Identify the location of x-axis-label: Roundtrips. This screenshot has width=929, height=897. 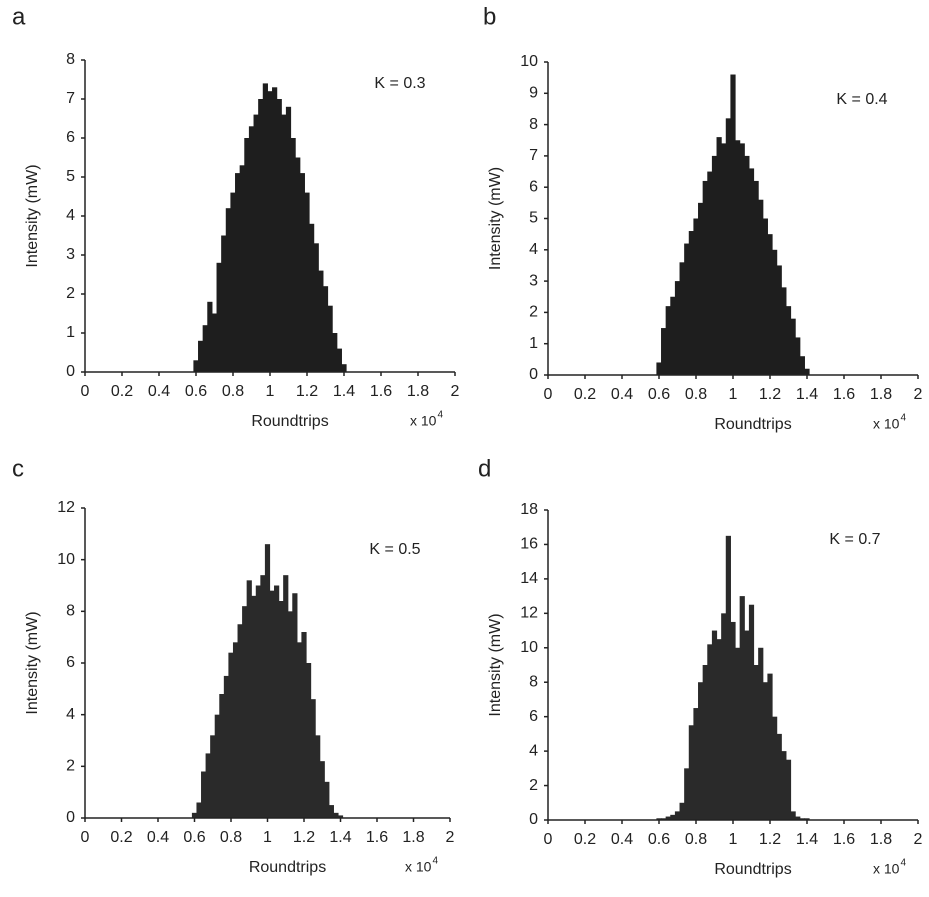
(287, 867).